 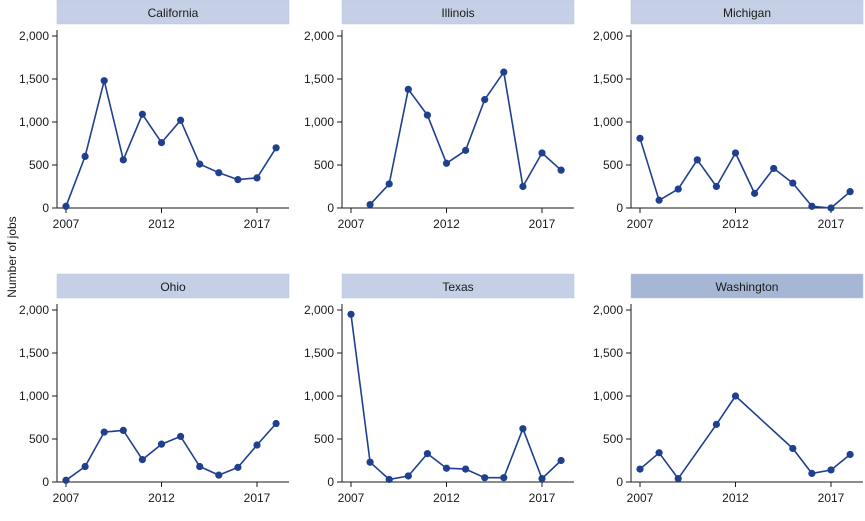 I want to click on panel-title: Texas, so click(x=457, y=287).